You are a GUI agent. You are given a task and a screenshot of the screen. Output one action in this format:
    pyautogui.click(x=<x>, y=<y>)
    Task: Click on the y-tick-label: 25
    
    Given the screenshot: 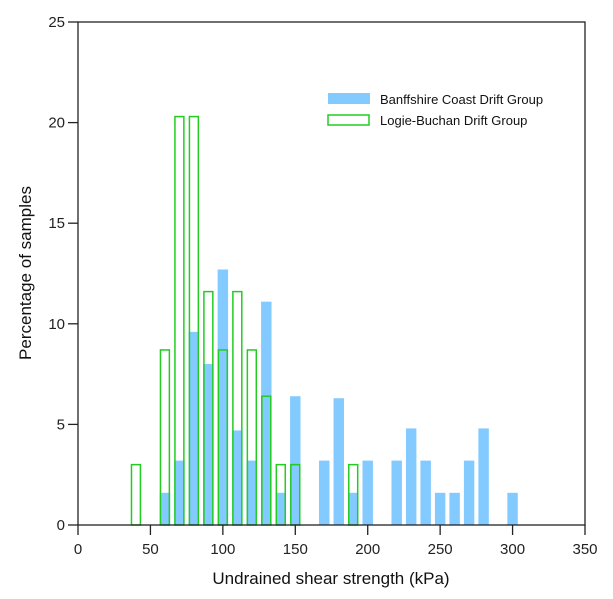 What is the action you would take?
    pyautogui.click(x=56, y=22)
    